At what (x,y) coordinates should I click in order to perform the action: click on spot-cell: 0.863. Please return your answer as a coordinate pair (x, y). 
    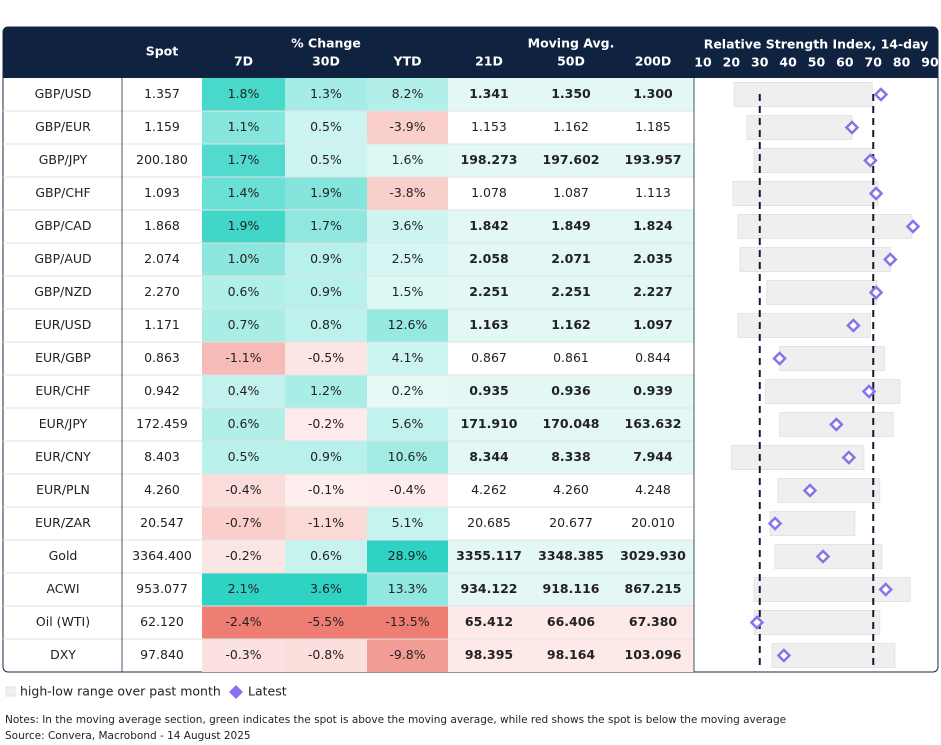
    Looking at the image, I should click on (162, 357).